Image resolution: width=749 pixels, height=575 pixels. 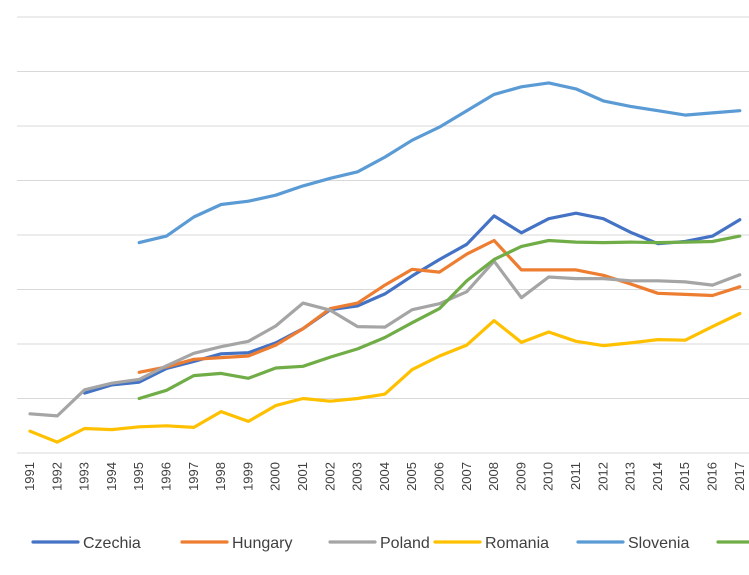 I want to click on x-tick-label: 2013, so click(x=630, y=476).